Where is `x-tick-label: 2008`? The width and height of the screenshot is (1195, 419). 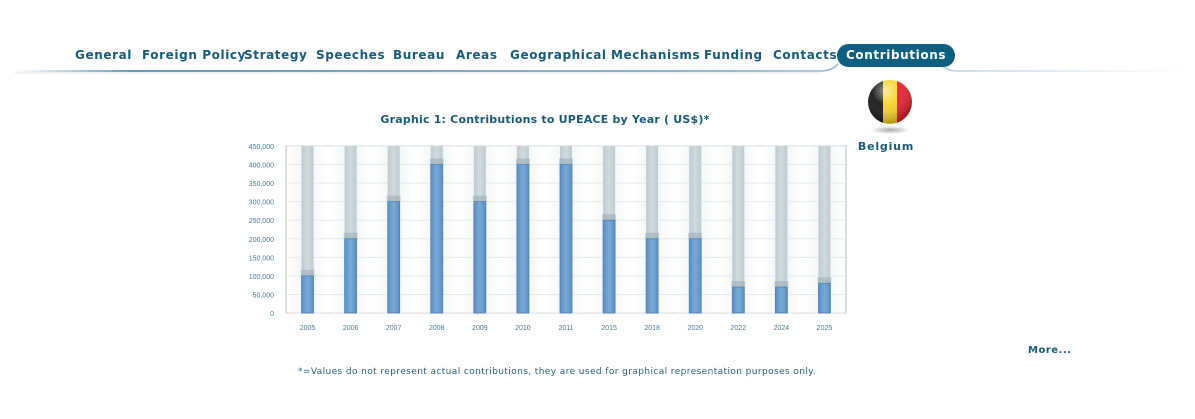 x-tick-label: 2008 is located at coordinates (437, 328).